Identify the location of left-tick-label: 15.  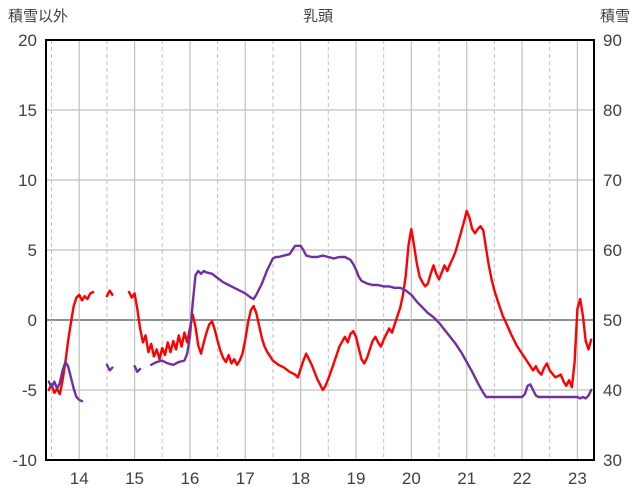
(27, 110).